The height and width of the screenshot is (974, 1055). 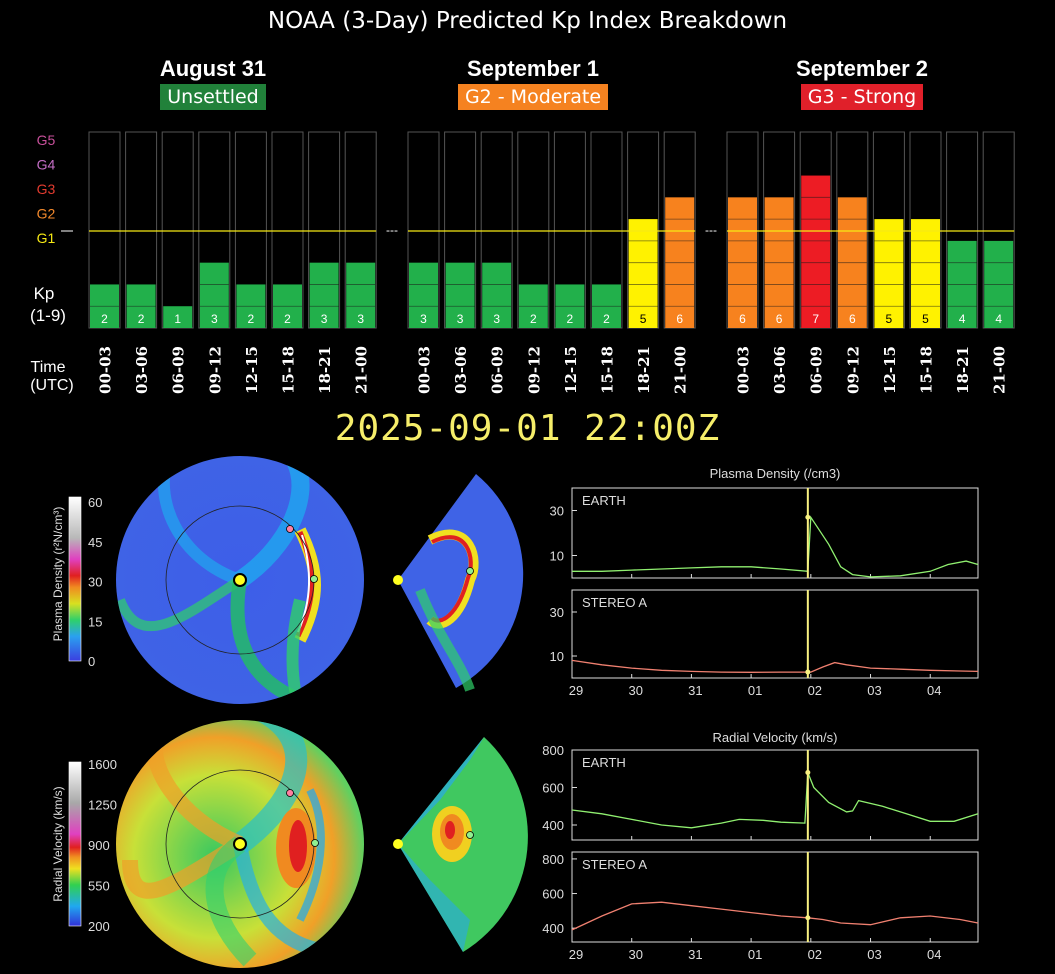 What do you see at coordinates (95, 621) in the screenshot?
I see `colorbar-tick-label: 15` at bounding box center [95, 621].